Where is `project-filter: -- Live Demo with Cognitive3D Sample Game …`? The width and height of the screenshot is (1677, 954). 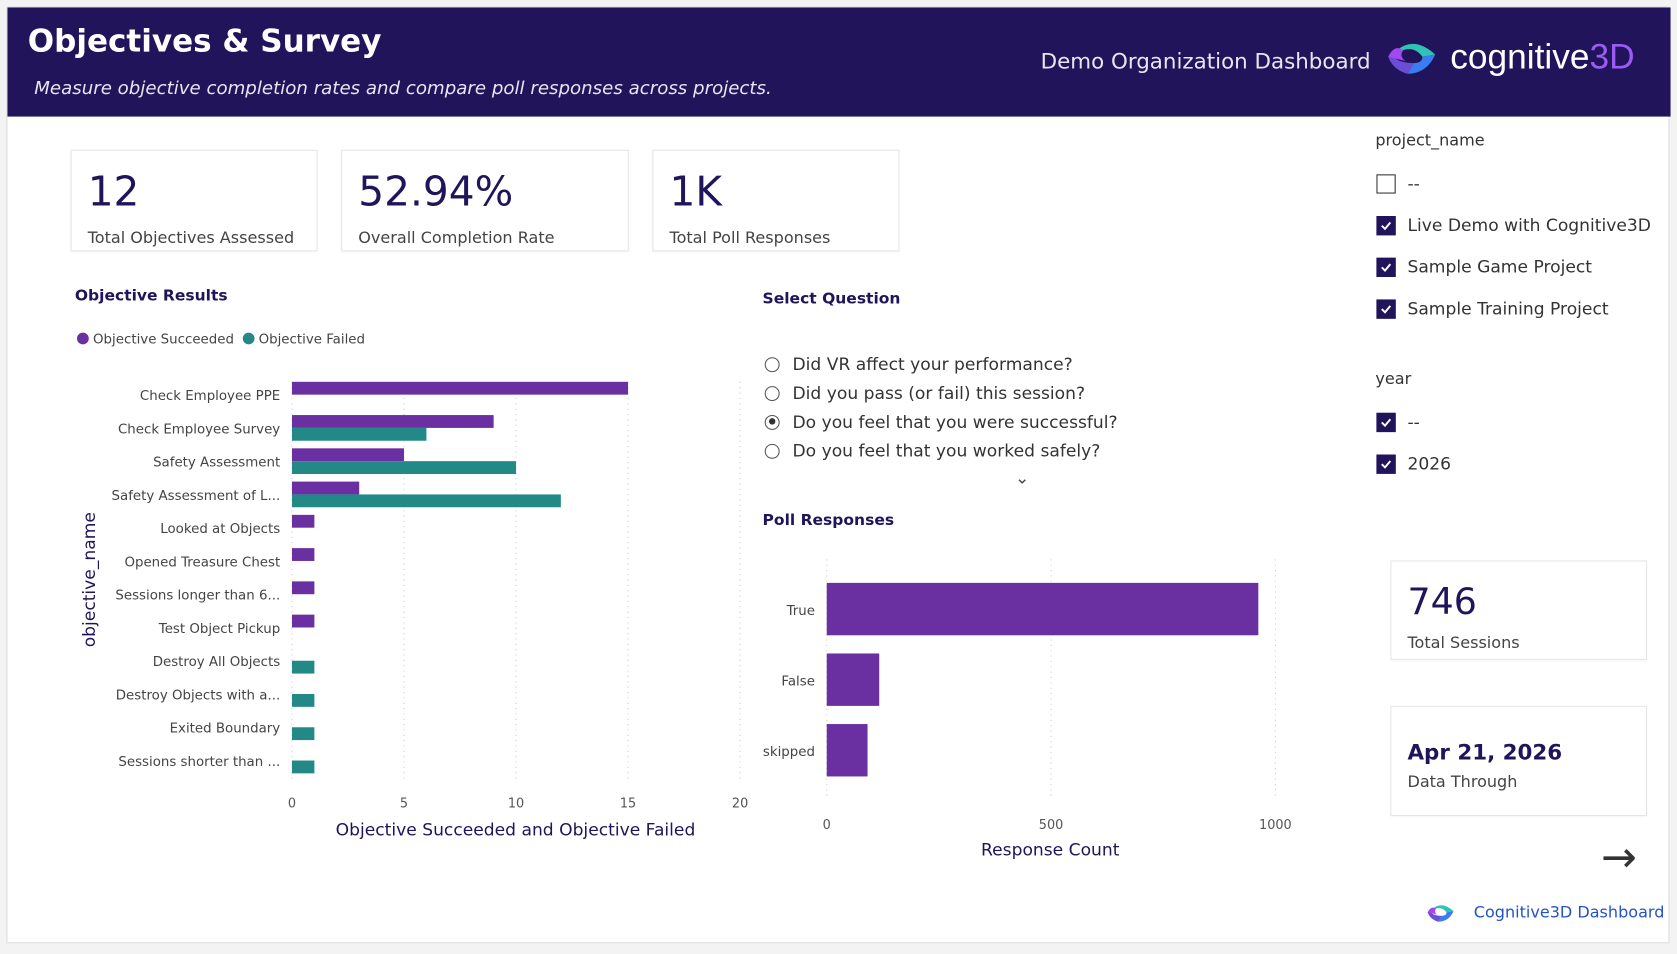
project-filter: -- Live Demo with Cognitive3D Sample Game … is located at coordinates (1513, 246).